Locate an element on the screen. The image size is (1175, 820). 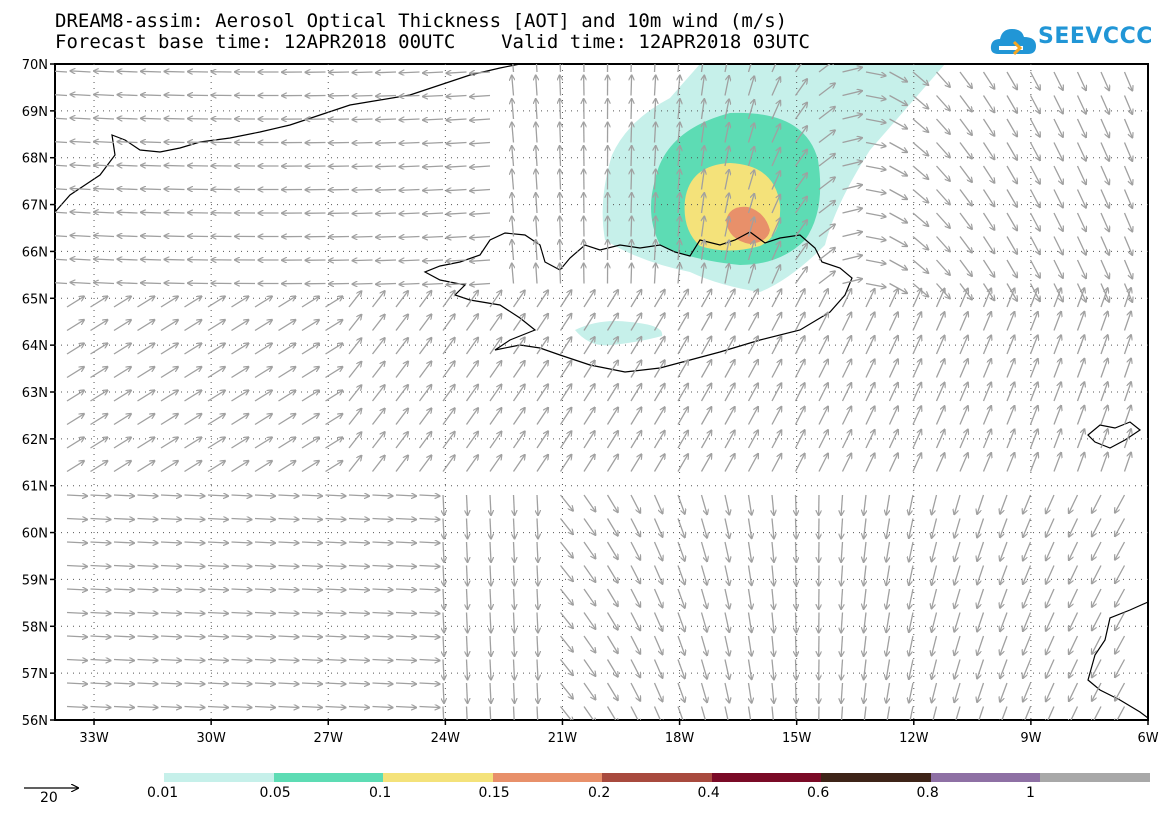
lat-tick-label: 64N is located at coordinates (35, 346).